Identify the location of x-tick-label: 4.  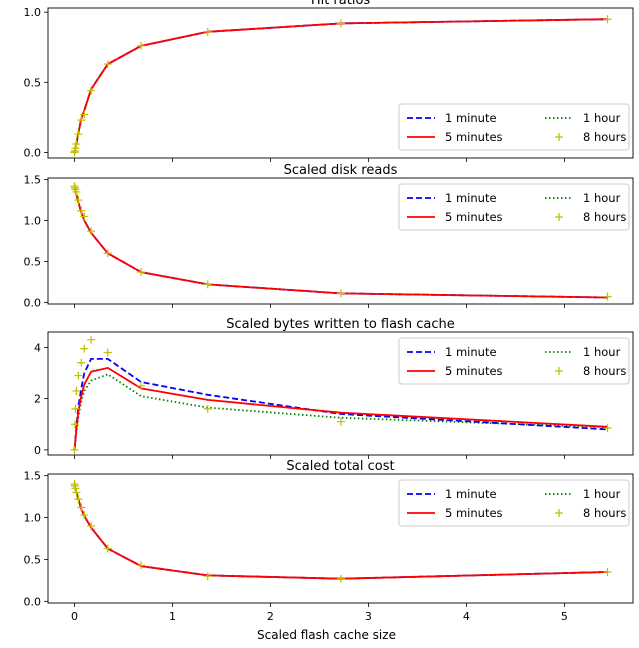
(466, 616).